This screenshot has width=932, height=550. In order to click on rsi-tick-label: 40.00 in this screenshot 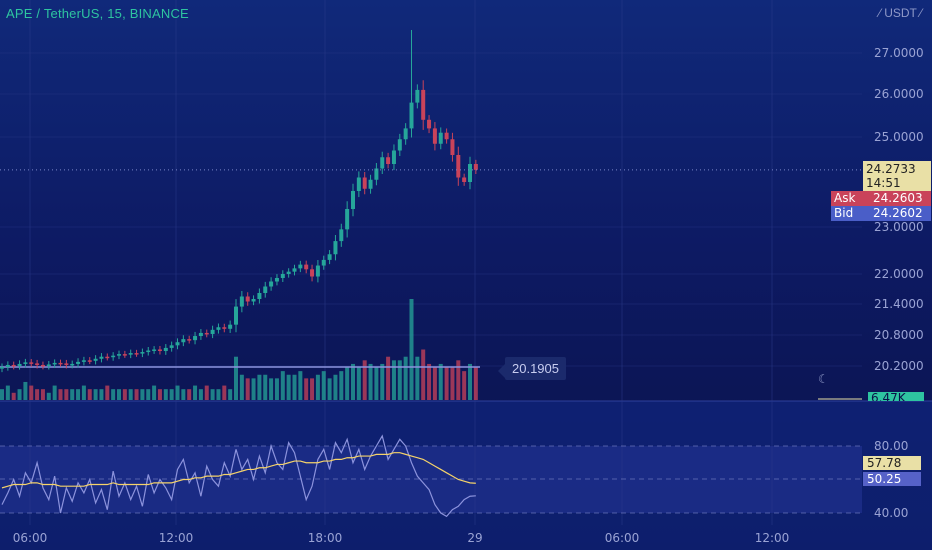, I will do `click(891, 513)`.